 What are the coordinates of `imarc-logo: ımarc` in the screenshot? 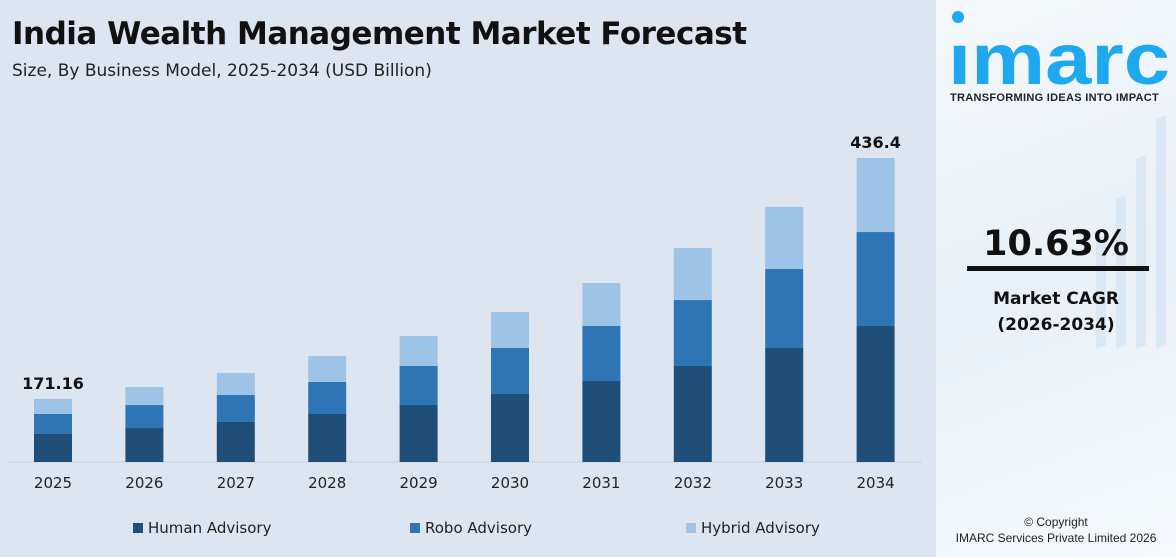 It's located at (1059, 50).